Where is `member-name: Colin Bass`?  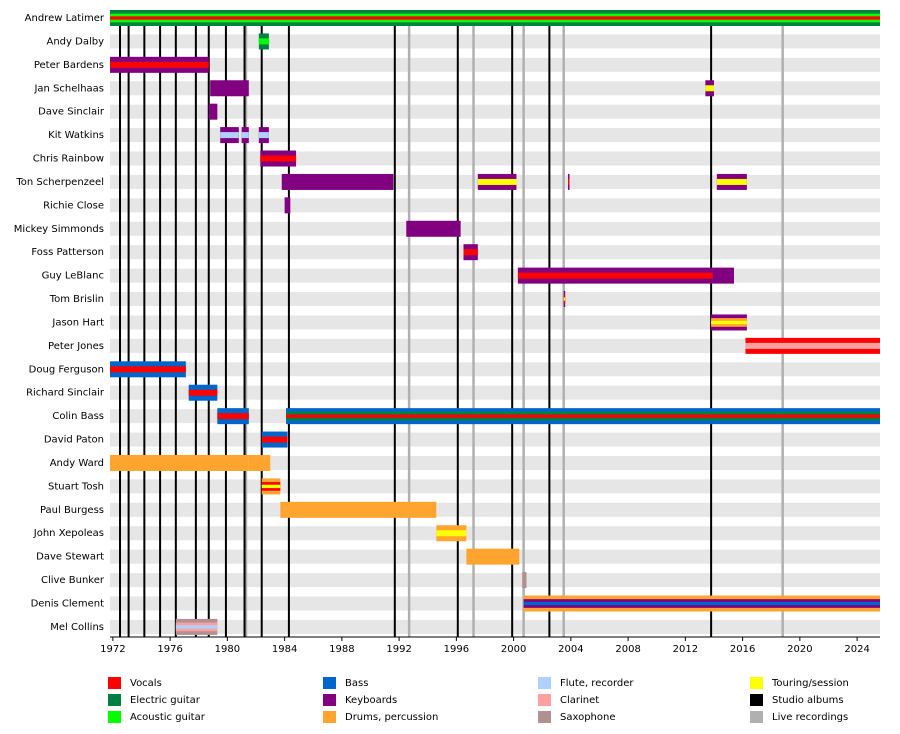 member-name: Colin Bass is located at coordinates (78, 416).